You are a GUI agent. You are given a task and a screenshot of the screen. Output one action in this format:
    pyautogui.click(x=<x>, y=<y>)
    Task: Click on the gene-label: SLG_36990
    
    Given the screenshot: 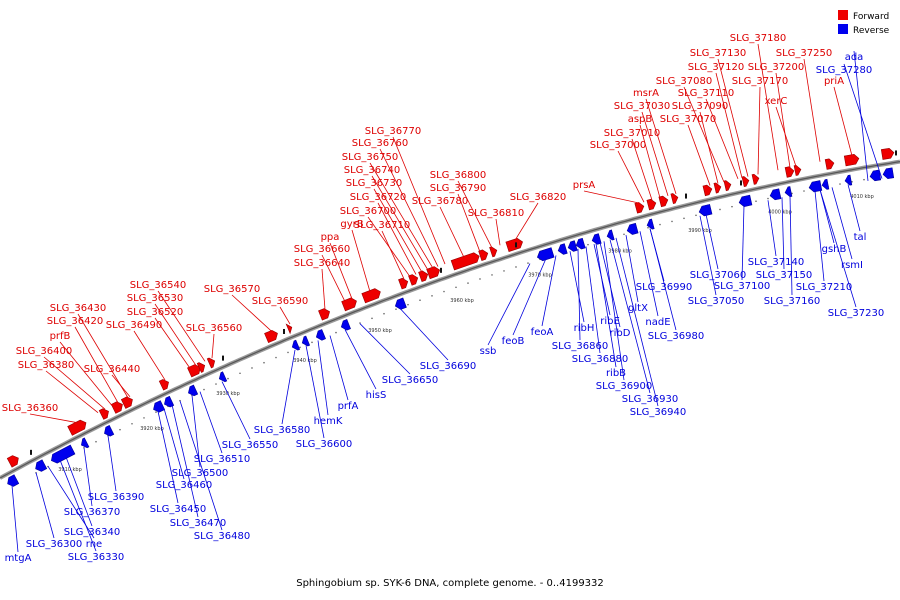 What is the action you would take?
    pyautogui.click(x=664, y=287)
    